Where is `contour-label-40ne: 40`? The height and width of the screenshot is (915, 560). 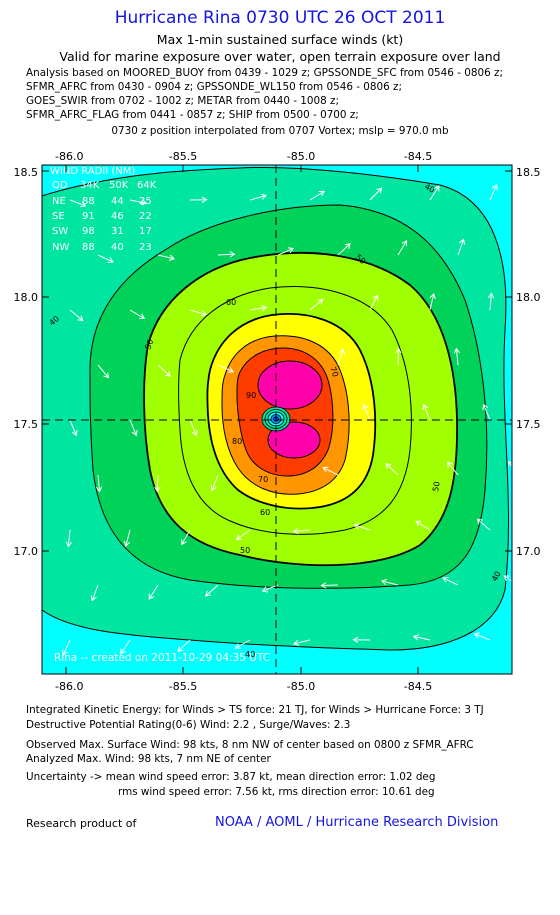
contour-label-40ne: 40 is located at coordinates (429, 188).